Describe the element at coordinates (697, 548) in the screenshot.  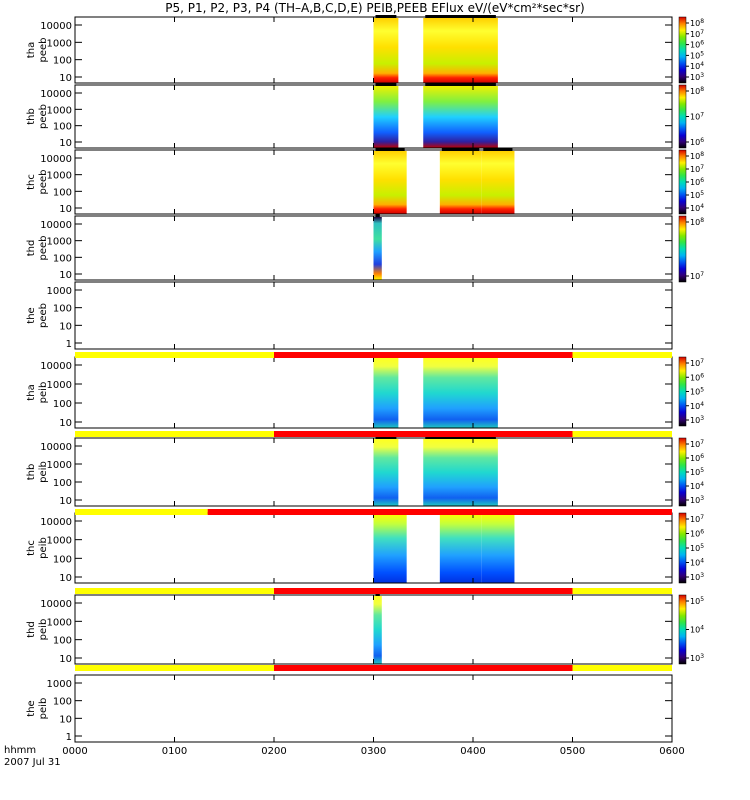
I see `colorbar-tick-label: 10⁵` at that location.